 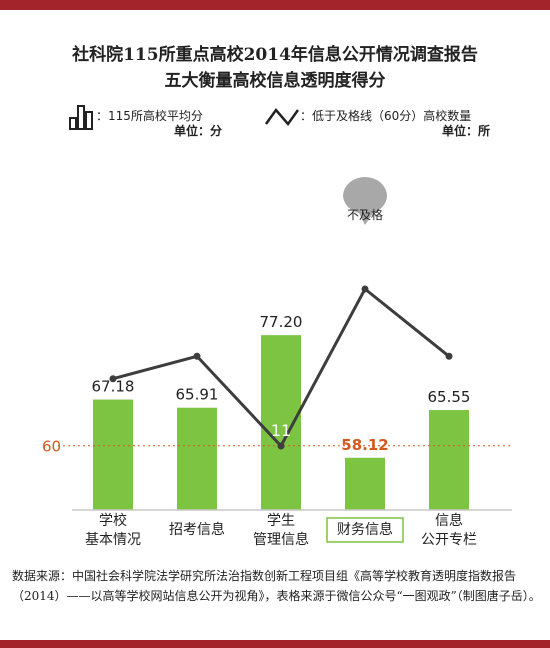 What do you see at coordinates (113, 387) in the screenshot?
I see `bar-value-label-0: 67.18` at bounding box center [113, 387].